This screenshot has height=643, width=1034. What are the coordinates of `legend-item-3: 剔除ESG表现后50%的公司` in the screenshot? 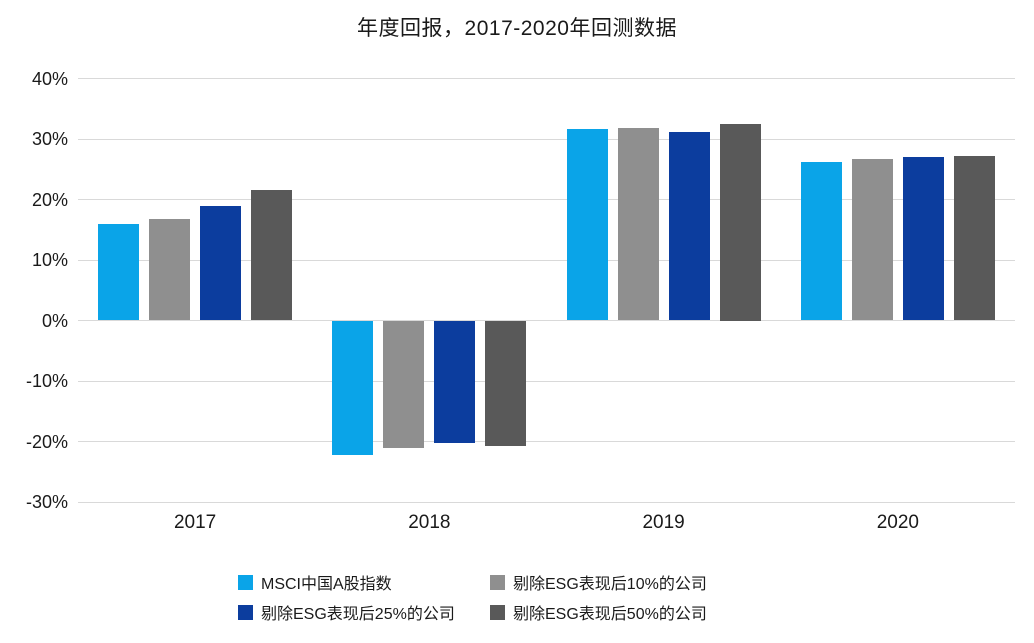 It's located at (598, 612).